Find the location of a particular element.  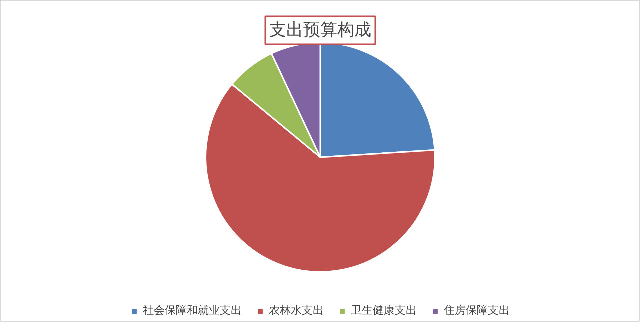

legend-label: 农林水支出 is located at coordinates (296, 310).